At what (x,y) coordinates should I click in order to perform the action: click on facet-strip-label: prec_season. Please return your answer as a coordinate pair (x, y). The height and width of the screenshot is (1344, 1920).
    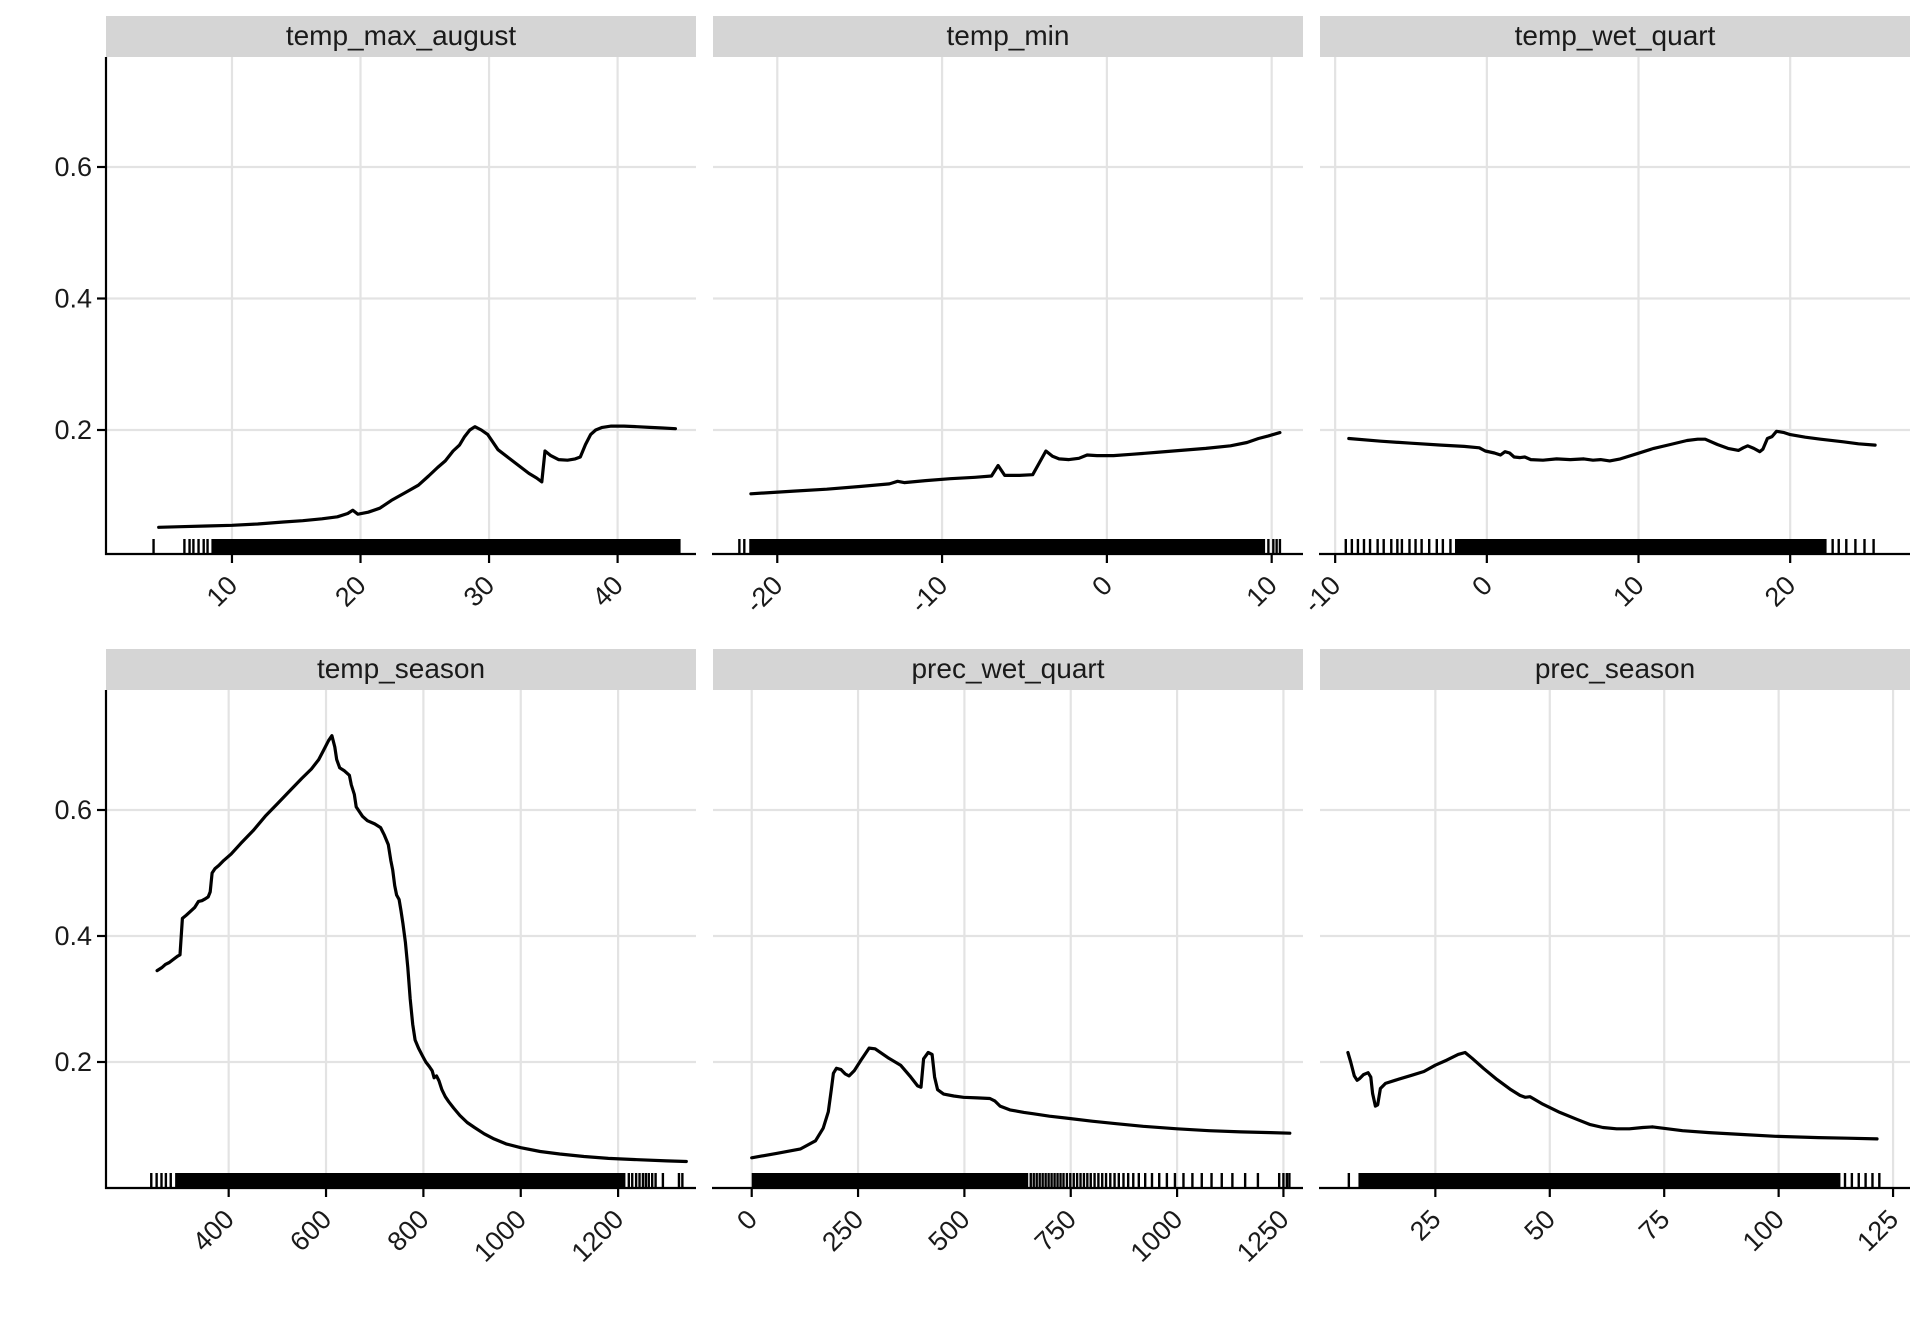
    Looking at the image, I should click on (1615, 668).